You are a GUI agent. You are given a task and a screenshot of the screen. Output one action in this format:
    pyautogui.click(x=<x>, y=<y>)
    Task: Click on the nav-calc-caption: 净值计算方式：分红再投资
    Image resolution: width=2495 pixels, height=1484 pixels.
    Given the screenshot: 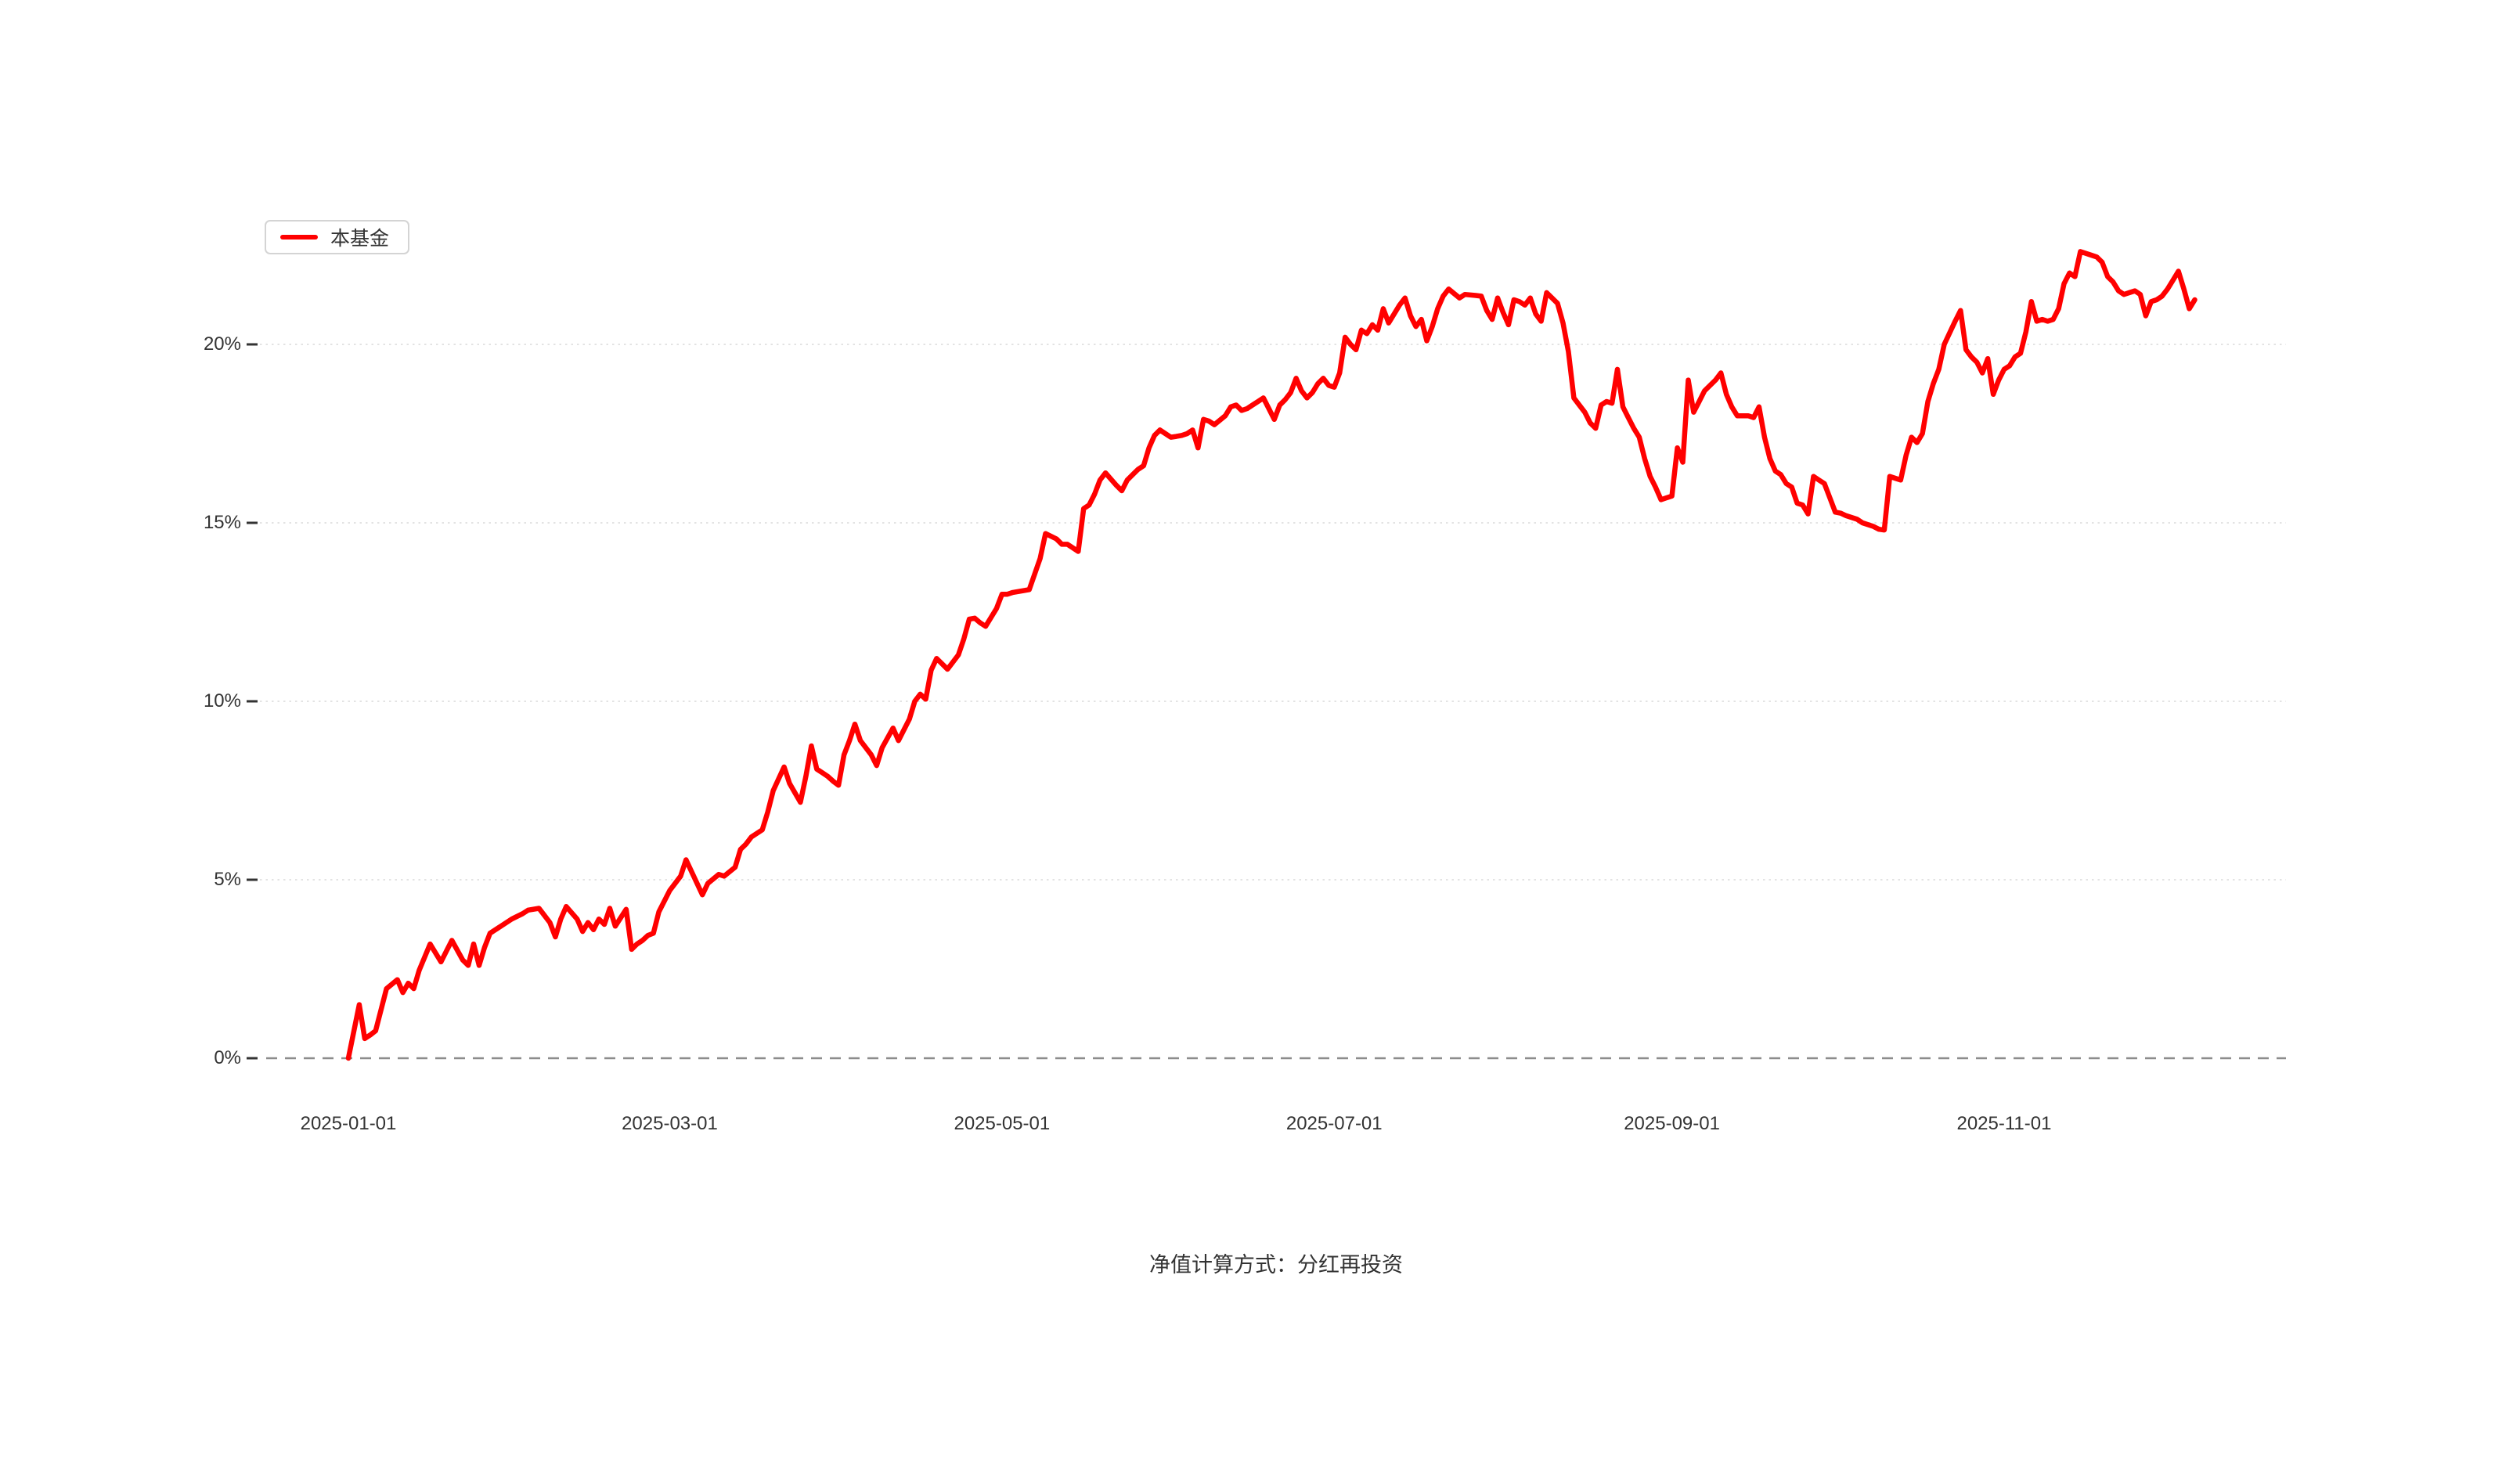 What is the action you would take?
    pyautogui.click(x=1276, y=1265)
    